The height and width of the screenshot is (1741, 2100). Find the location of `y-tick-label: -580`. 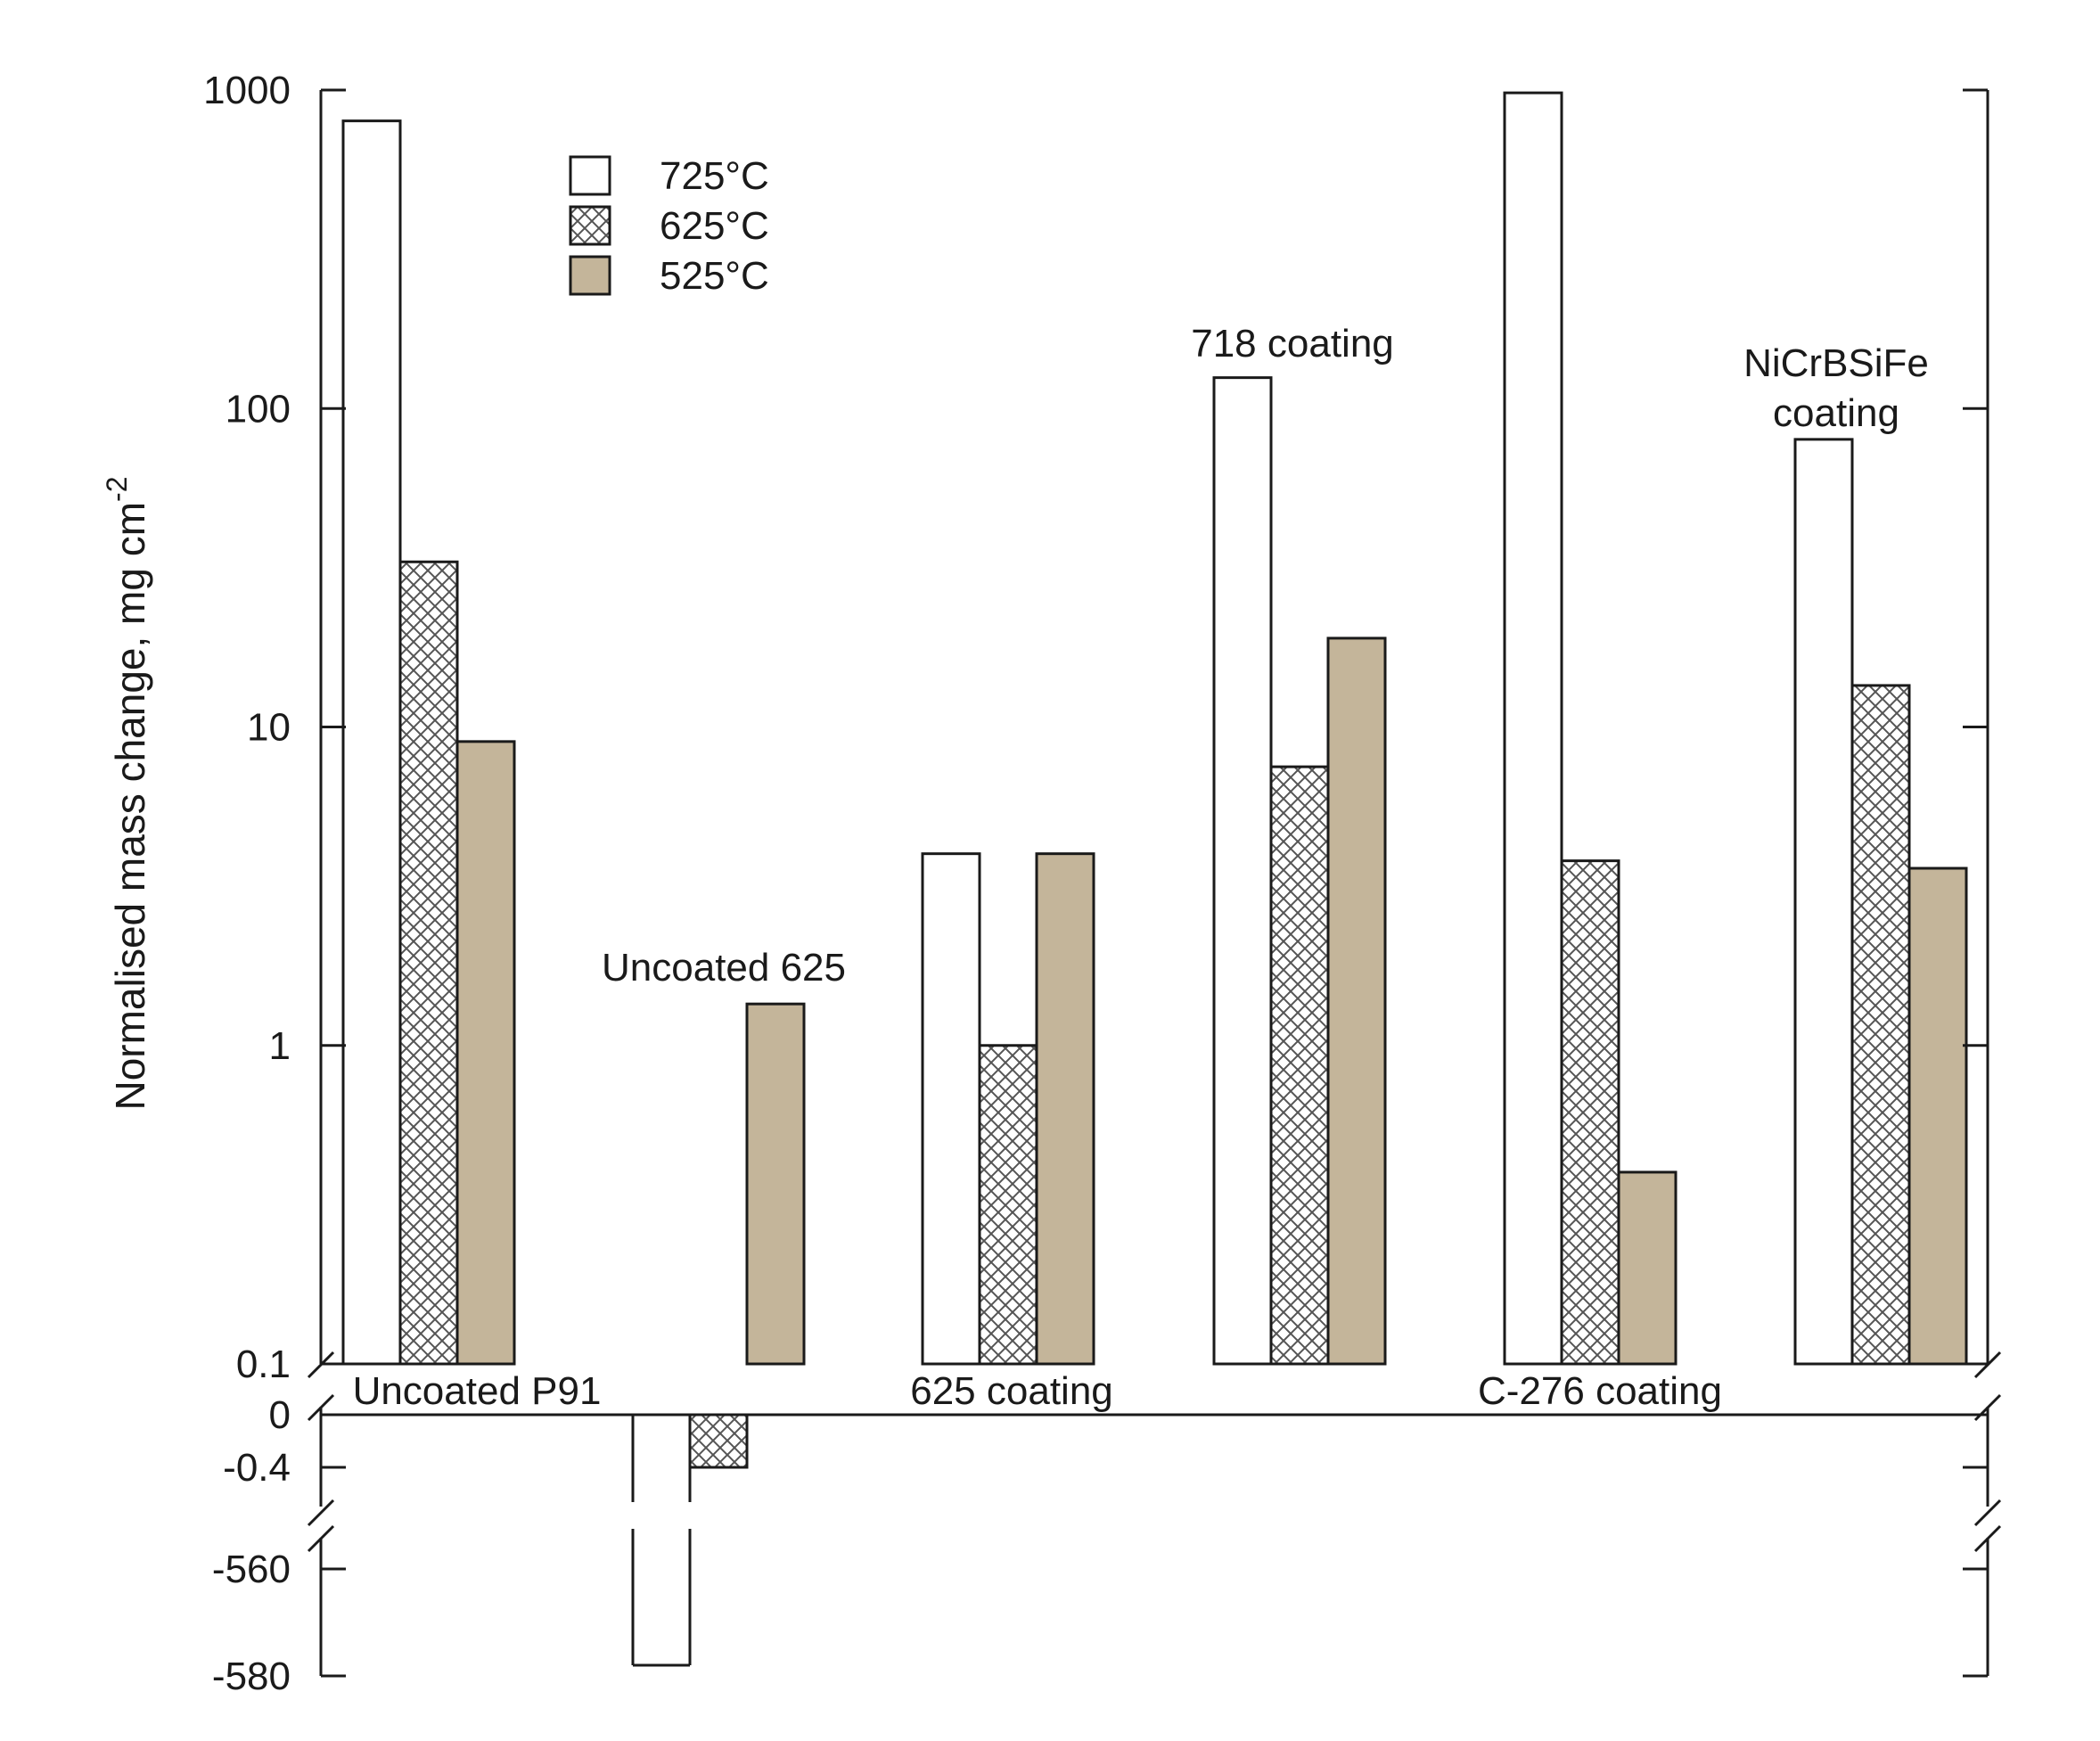

y-tick-label: -580 is located at coordinates (251, 1677).